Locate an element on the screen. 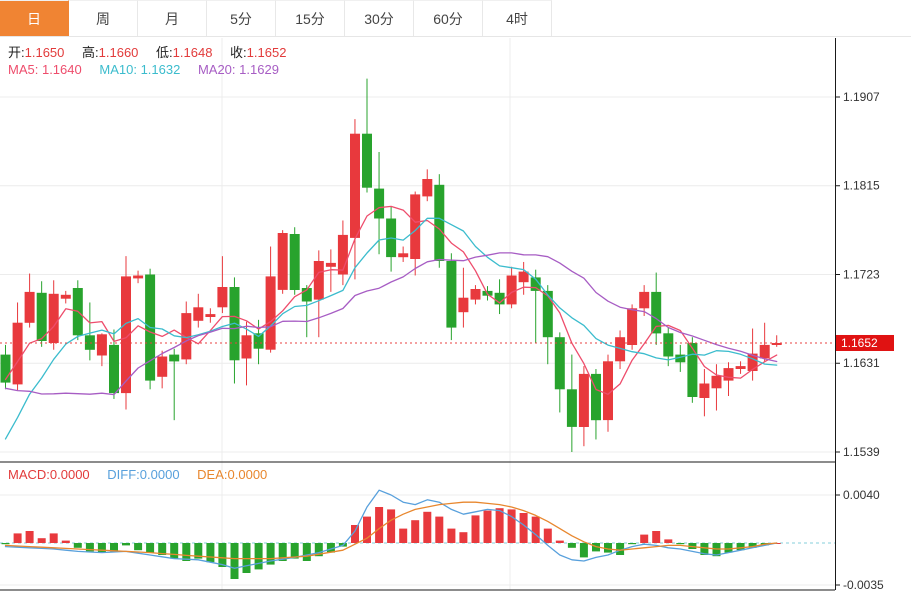 The image size is (911, 598). tab-30min: 30分 is located at coordinates (379, 18).